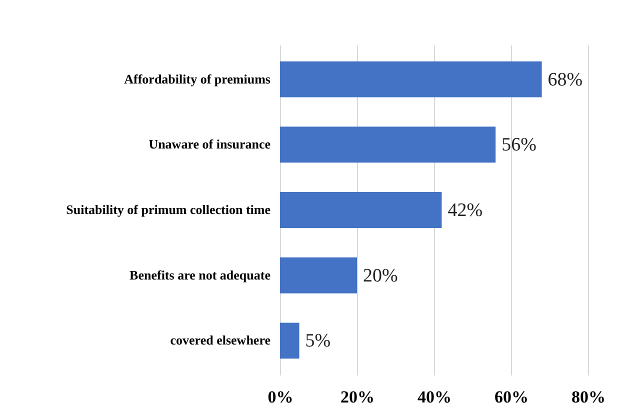  What do you see at coordinates (589, 397) in the screenshot?
I see `x-tick-label: 80%` at bounding box center [589, 397].